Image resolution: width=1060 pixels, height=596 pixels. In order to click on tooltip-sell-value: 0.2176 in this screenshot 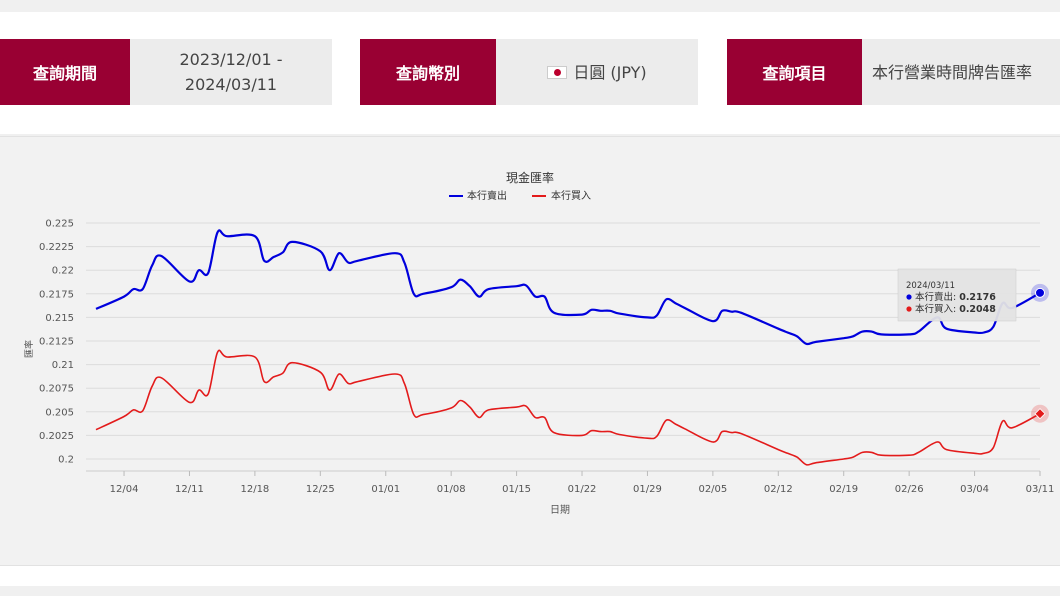, I will do `click(977, 297)`.